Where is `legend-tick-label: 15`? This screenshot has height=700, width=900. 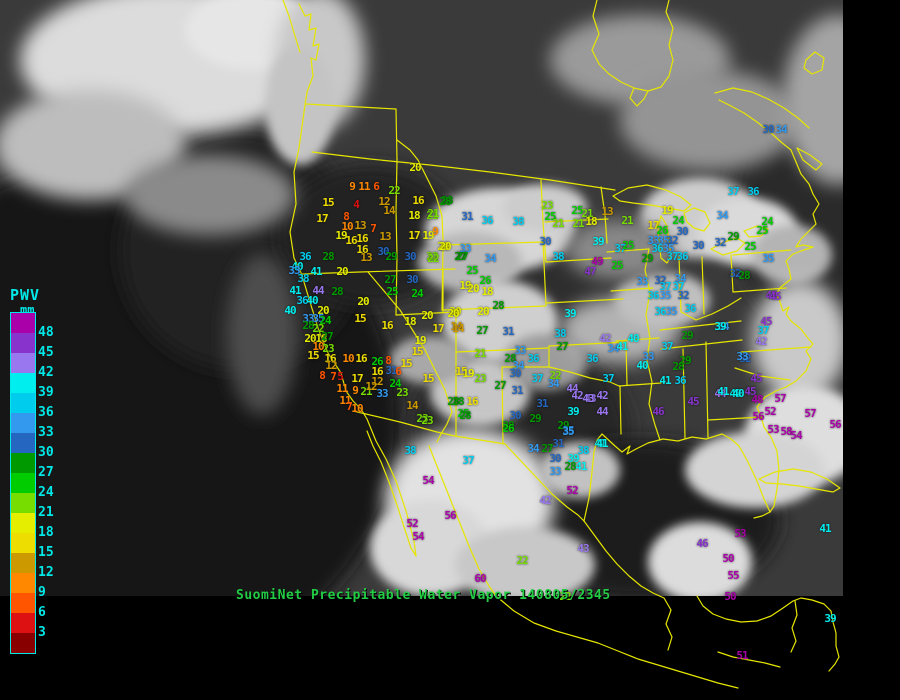 legend-tick-label: 15 is located at coordinates (46, 552).